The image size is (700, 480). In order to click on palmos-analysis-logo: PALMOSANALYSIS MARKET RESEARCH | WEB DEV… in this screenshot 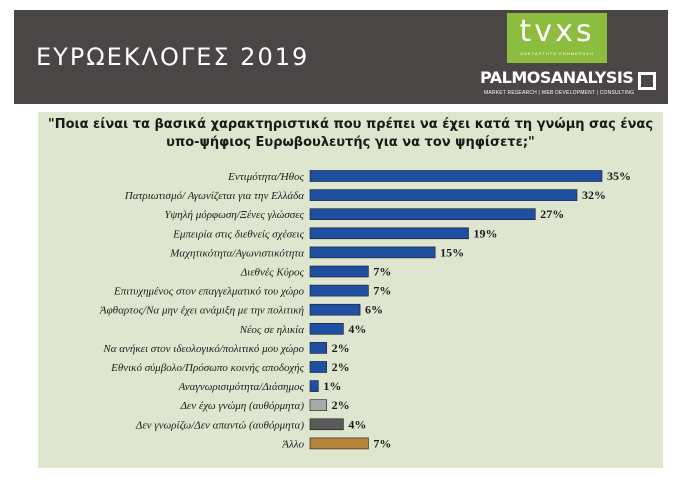, I will do `click(572, 85)`.